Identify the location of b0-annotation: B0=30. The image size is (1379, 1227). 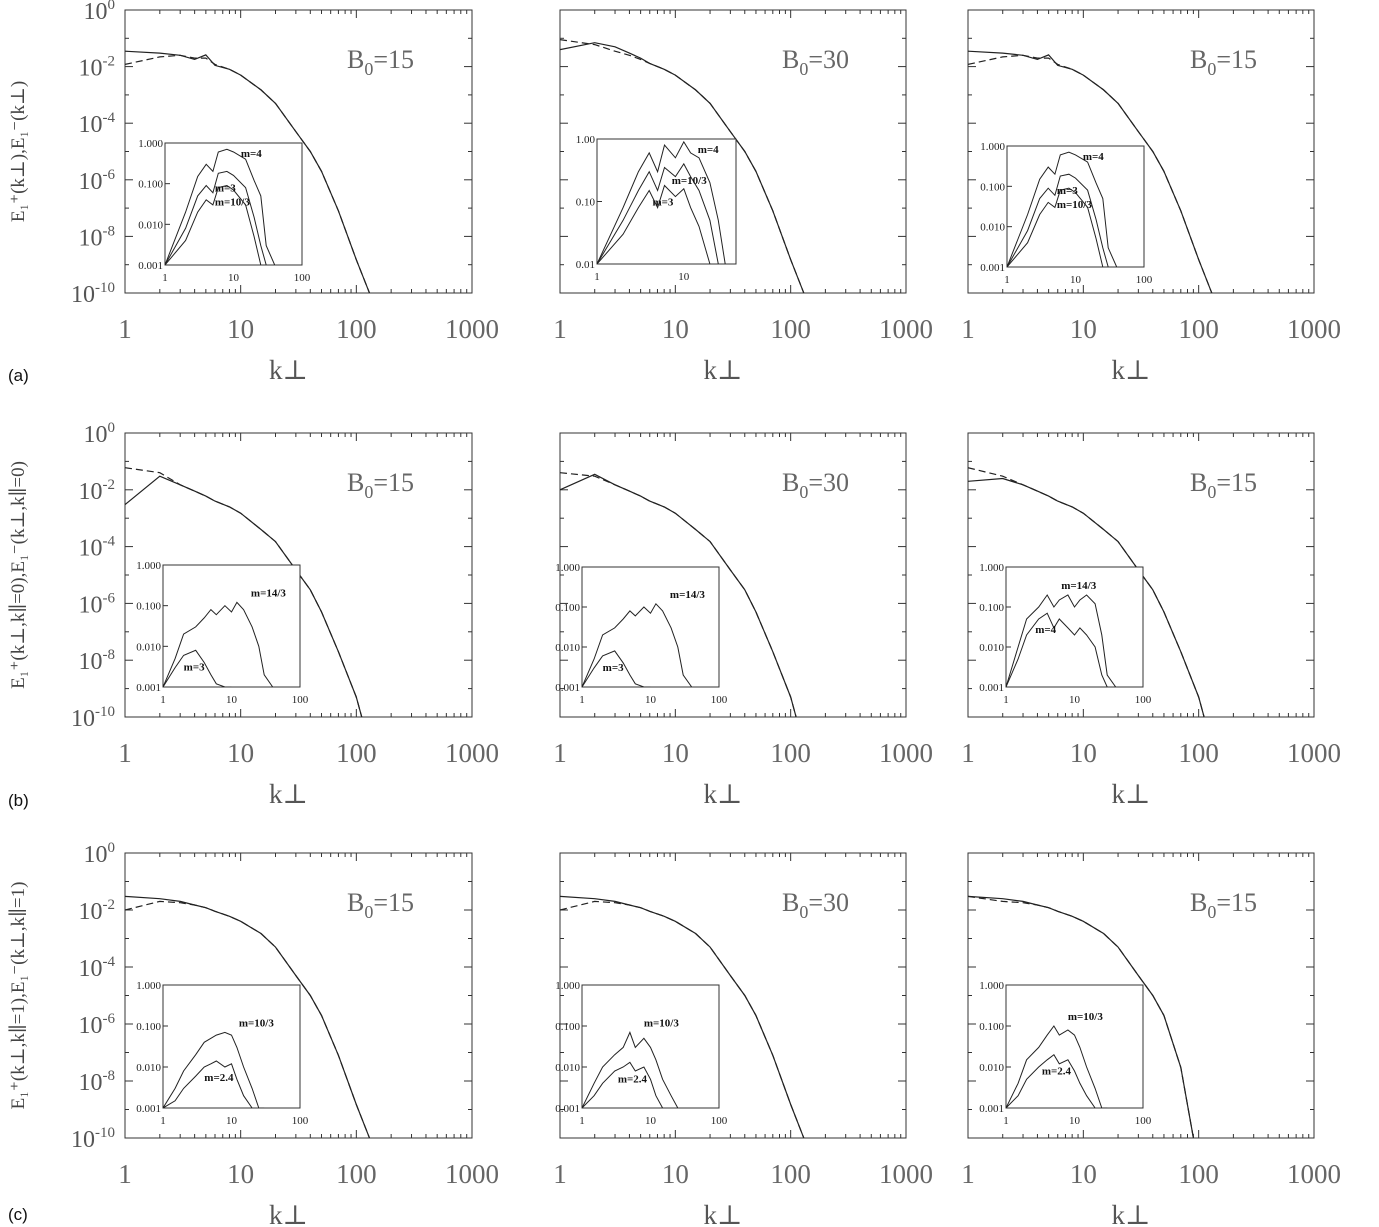
(815, 62).